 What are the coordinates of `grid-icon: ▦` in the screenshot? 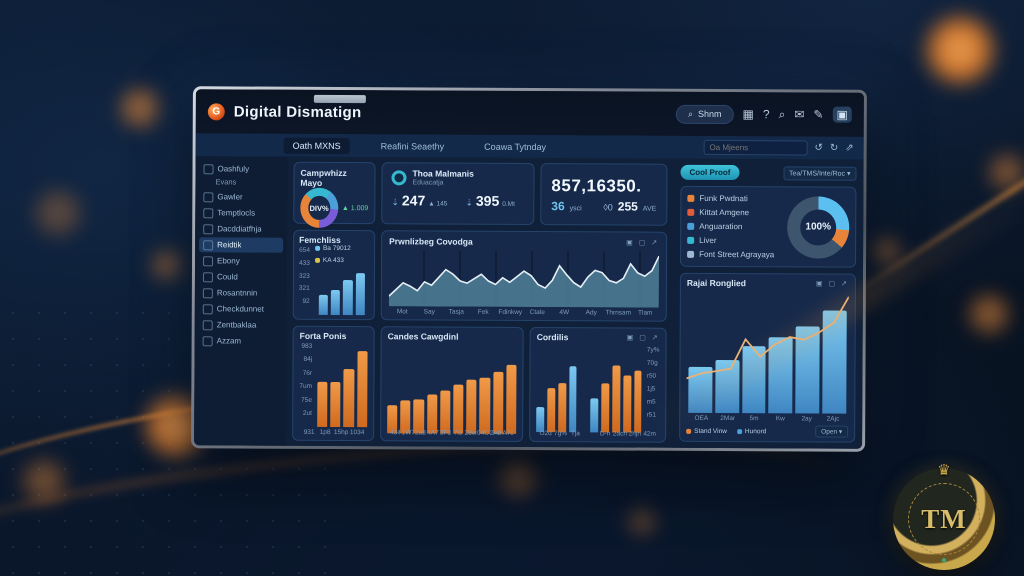 It's located at (748, 114).